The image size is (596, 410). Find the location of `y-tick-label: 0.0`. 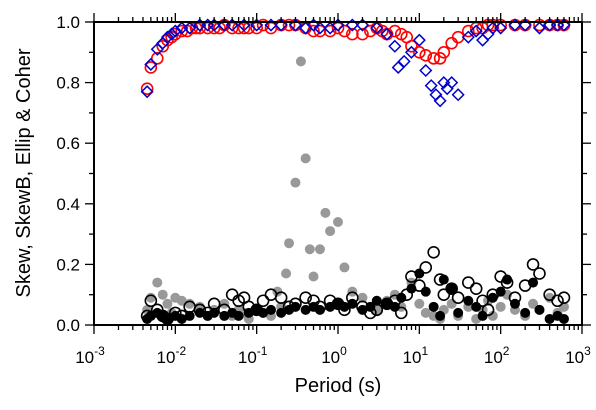

y-tick-label: 0.0 is located at coordinates (68, 325).